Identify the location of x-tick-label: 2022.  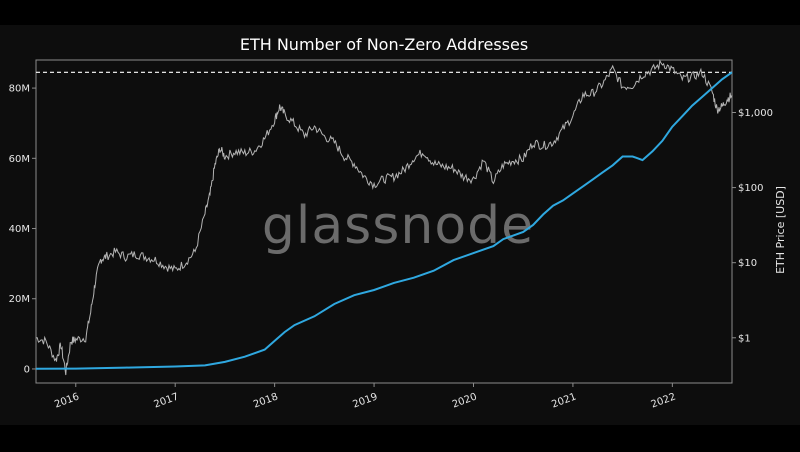
(664, 400).